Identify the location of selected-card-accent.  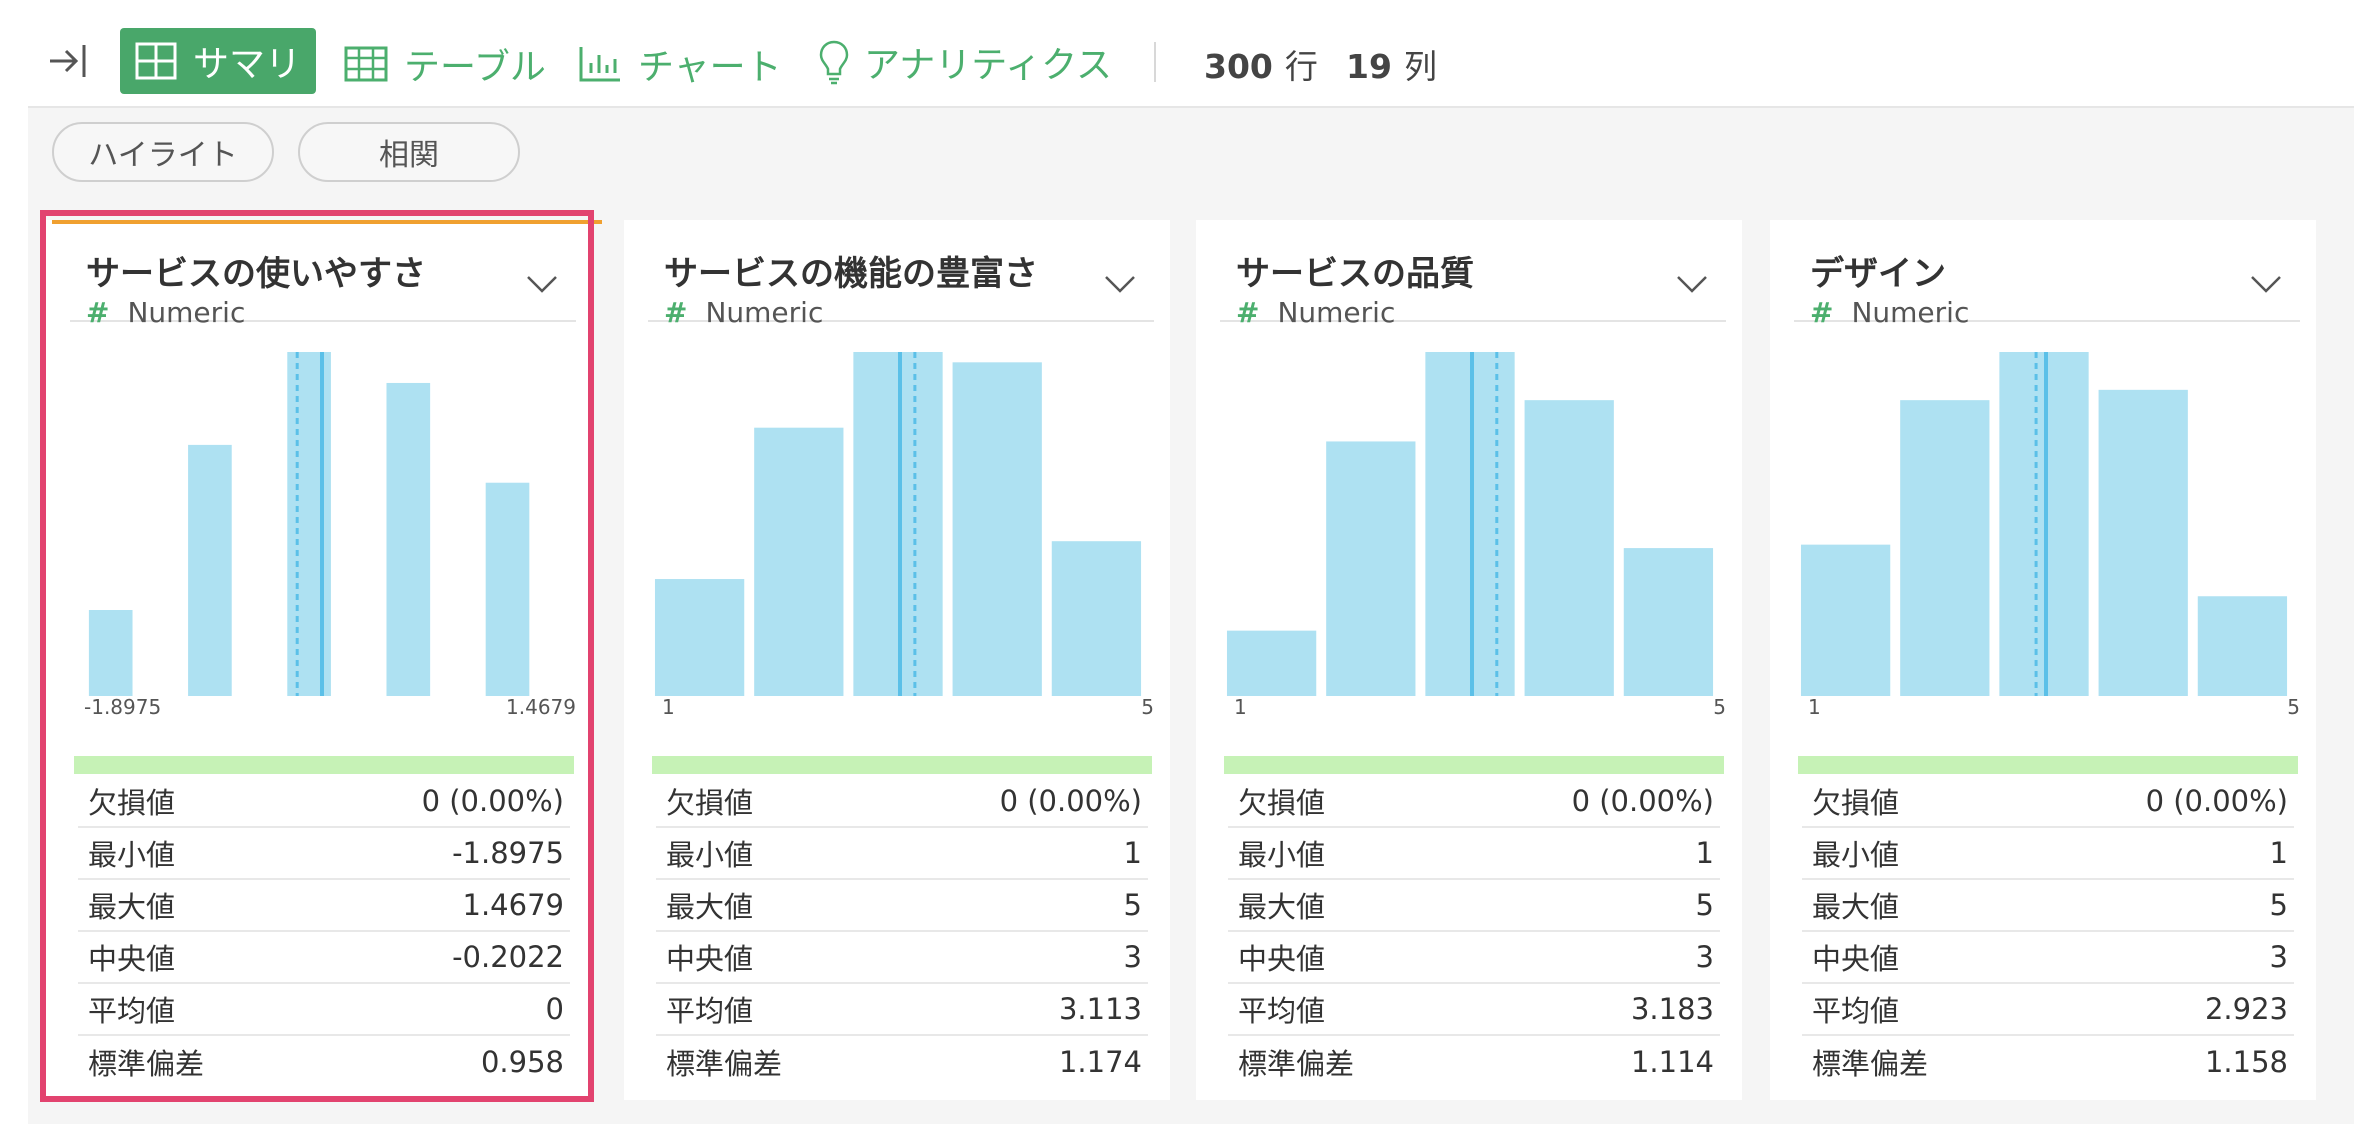
(327, 222).